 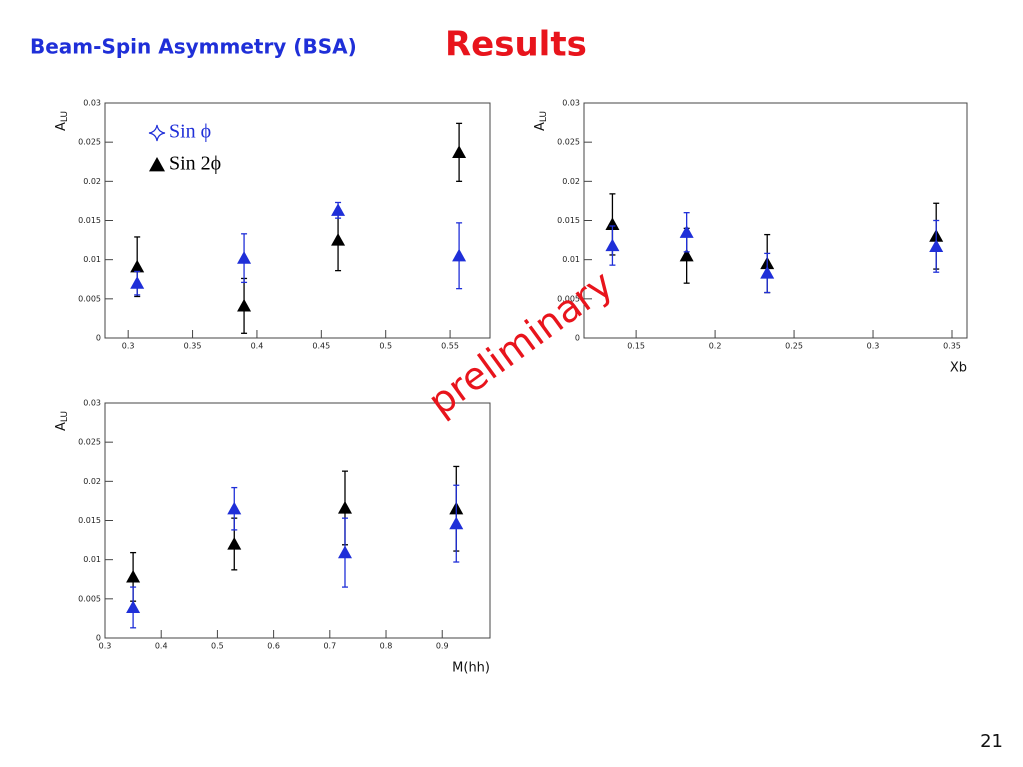 I want to click on x-tick-label: 0.25, so click(x=794, y=346).